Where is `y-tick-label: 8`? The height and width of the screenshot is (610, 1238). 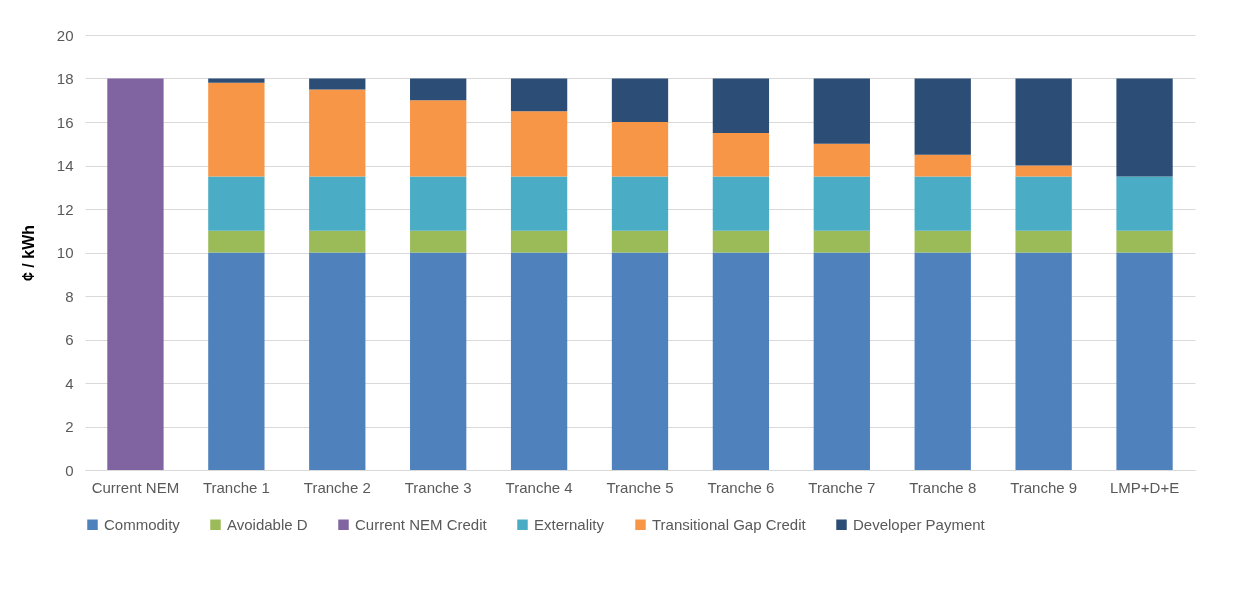
y-tick-label: 8 is located at coordinates (69, 296).